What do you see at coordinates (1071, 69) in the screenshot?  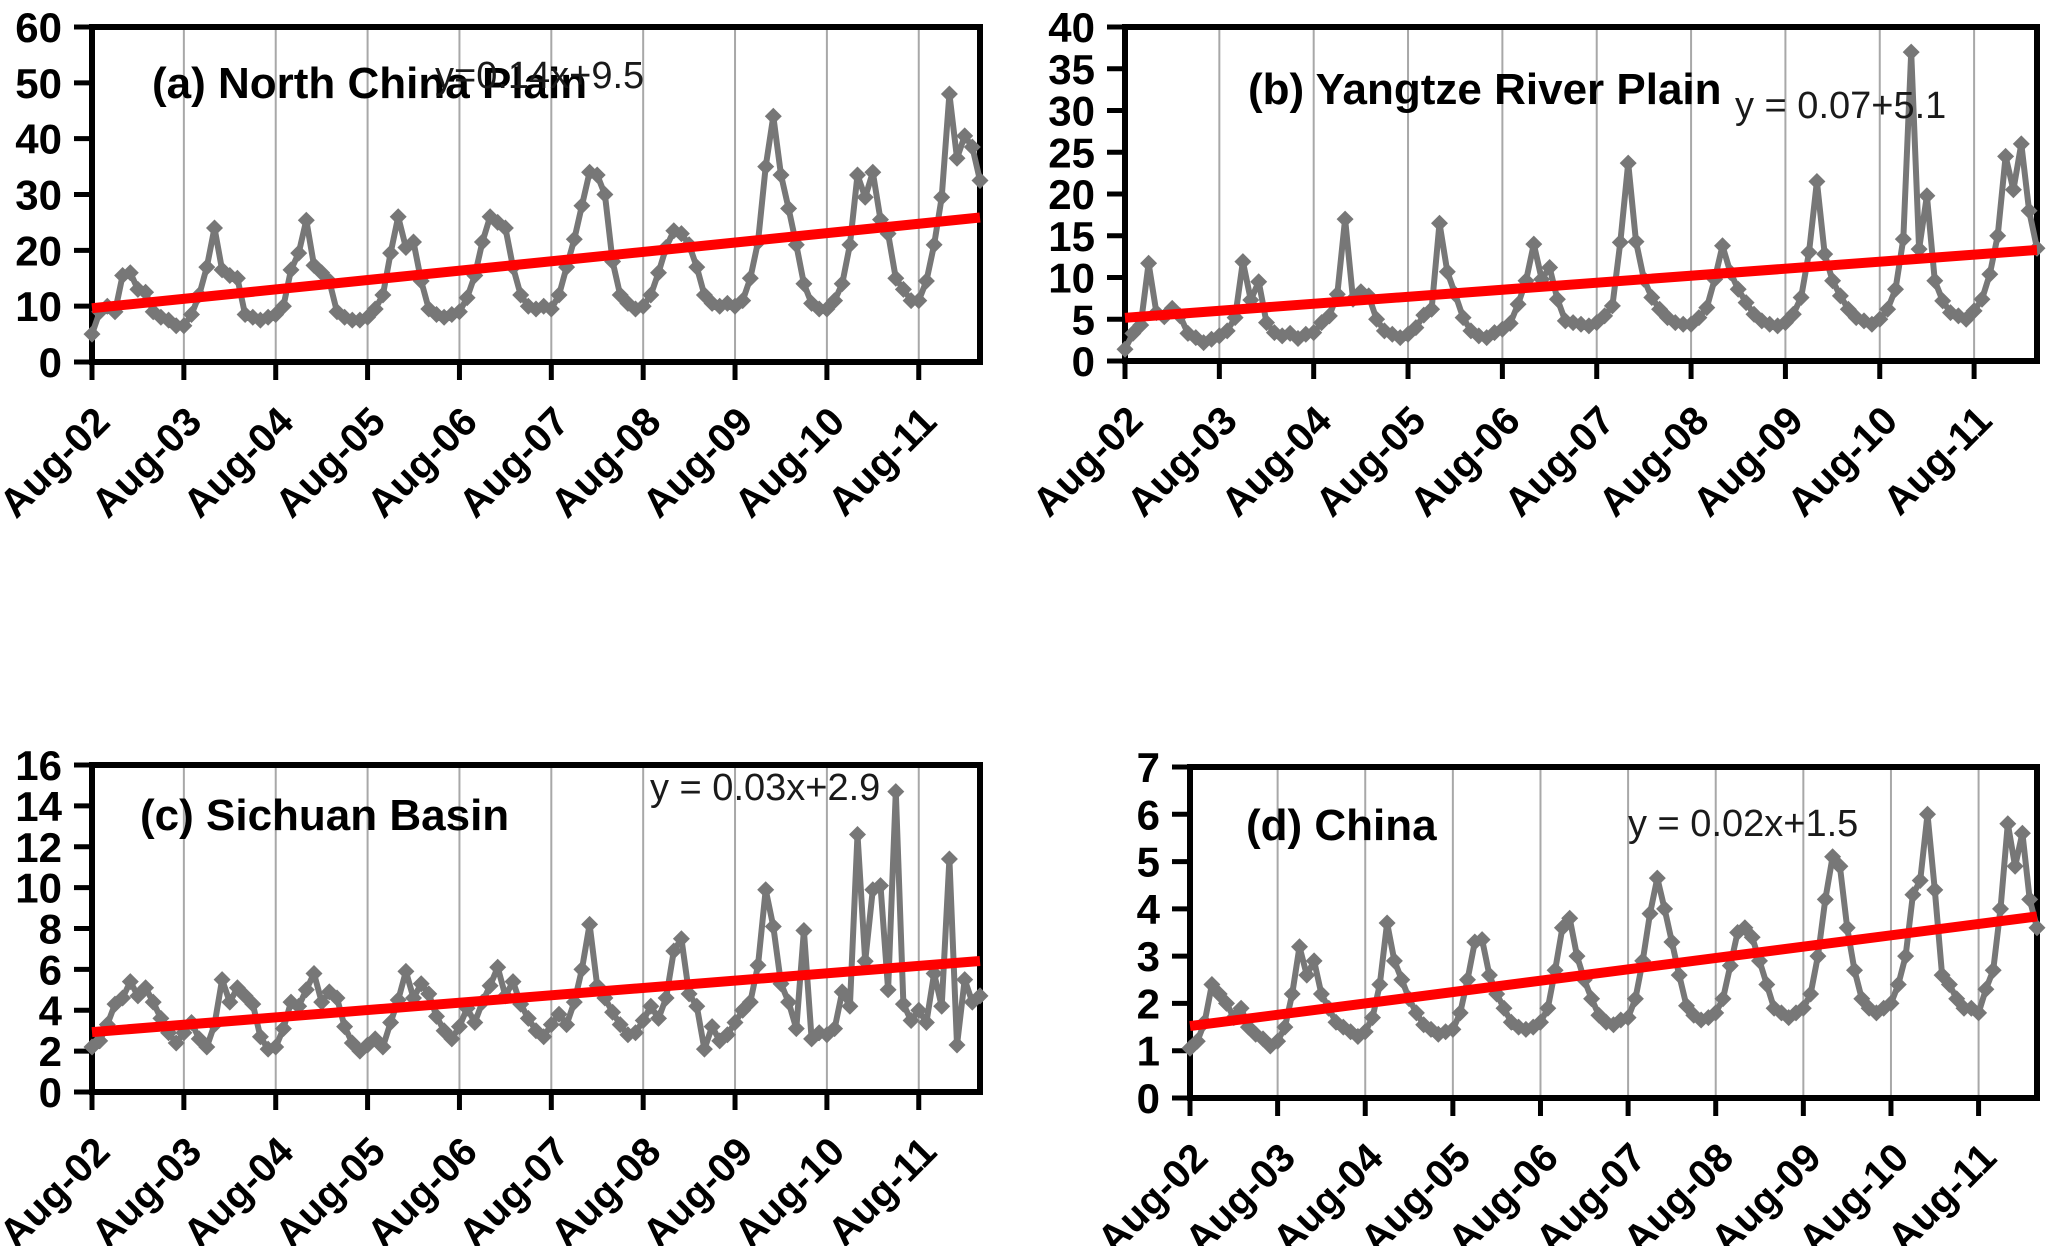 I see `y-tick-label-b: 35` at bounding box center [1071, 69].